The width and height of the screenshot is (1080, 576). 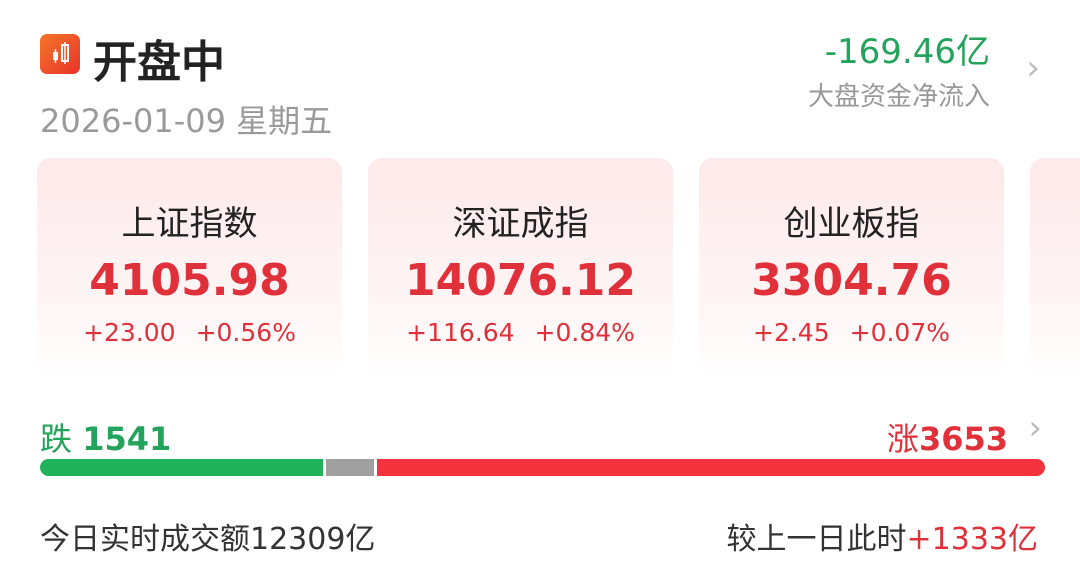 What do you see at coordinates (60, 54) in the screenshot?
I see `candlestick-logo-icon` at bounding box center [60, 54].